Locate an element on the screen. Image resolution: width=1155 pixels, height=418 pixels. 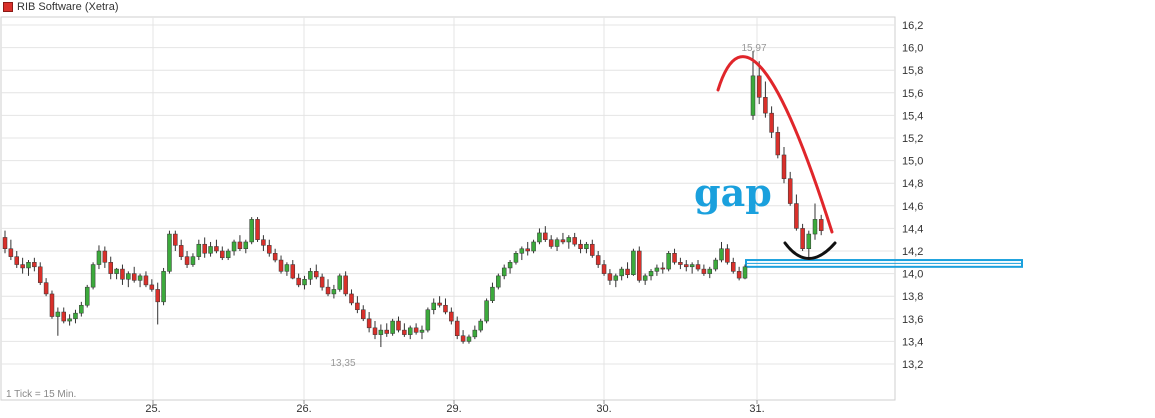
y-tick-label: 14,8 is located at coordinates (912, 184).